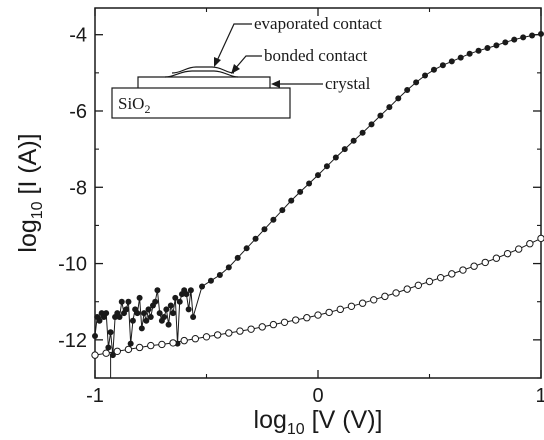  What do you see at coordinates (78, 112) in the screenshot?
I see `y-tick-label: -6` at bounding box center [78, 112].